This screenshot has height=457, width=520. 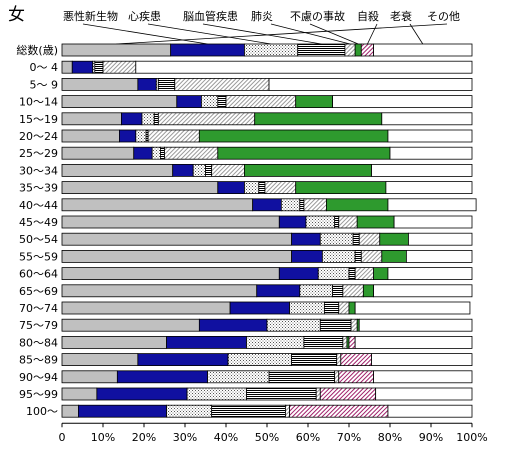 I want to click on legend-label: 自殺, so click(x=368, y=16).